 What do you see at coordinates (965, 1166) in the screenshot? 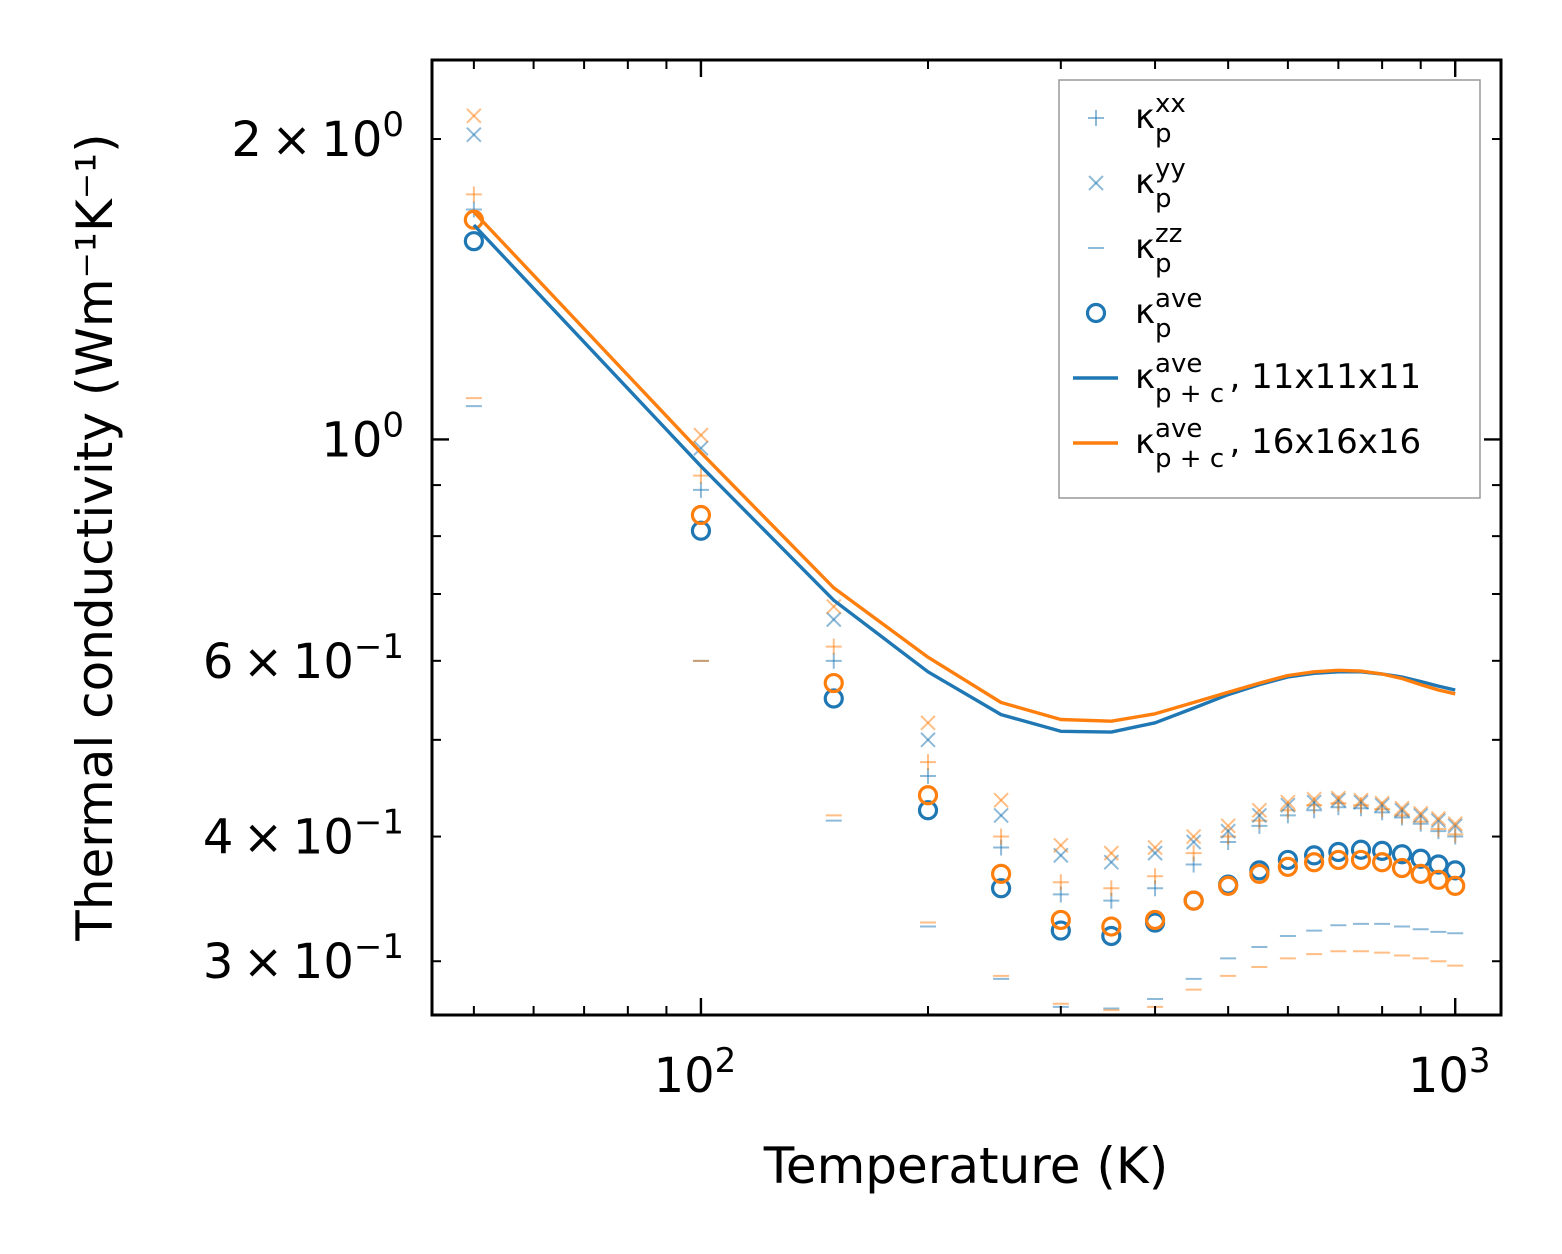
I see `x-axis-label: Temperature (K)` at bounding box center [965, 1166].